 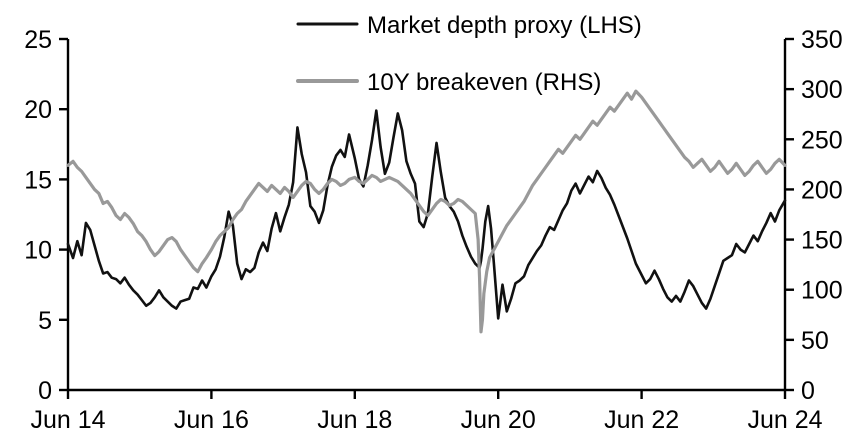 I want to click on right-axis-tick-label: 0, so click(x=808, y=391).